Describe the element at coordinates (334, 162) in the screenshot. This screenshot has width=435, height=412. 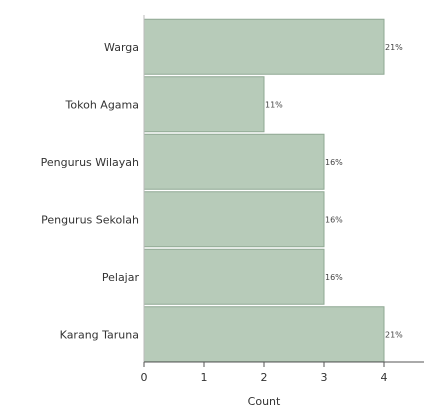
I see `data-label-pengurus-wilayah: 16%` at that location.